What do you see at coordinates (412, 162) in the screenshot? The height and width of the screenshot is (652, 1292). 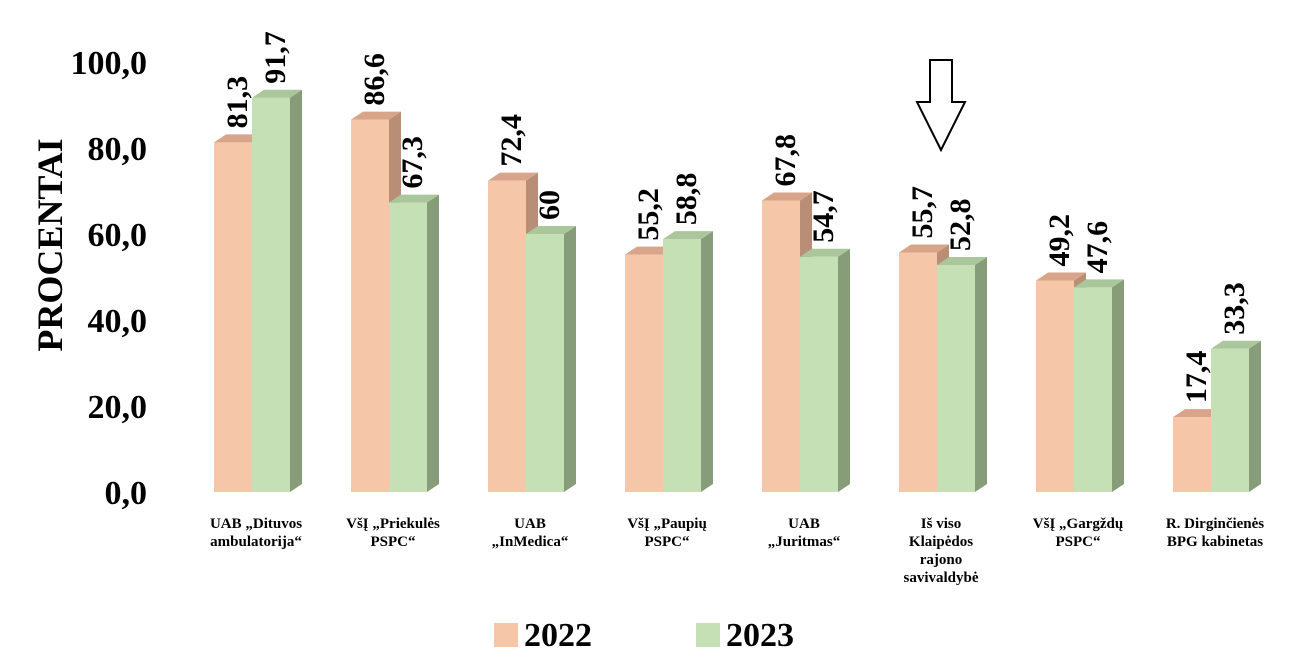 I see `value-label: 67,3` at bounding box center [412, 162].